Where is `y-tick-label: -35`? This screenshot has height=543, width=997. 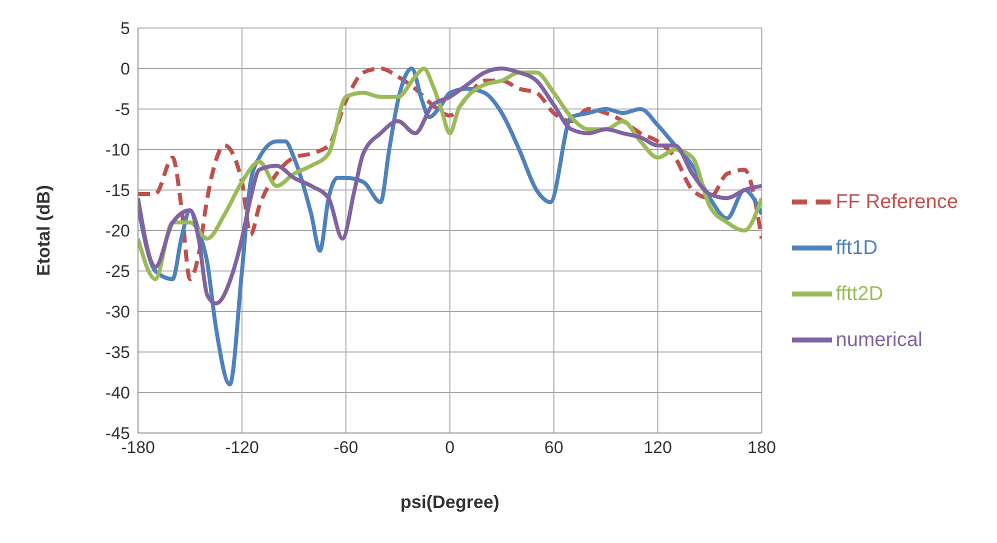
y-tick-label: -35 is located at coordinates (117, 352).